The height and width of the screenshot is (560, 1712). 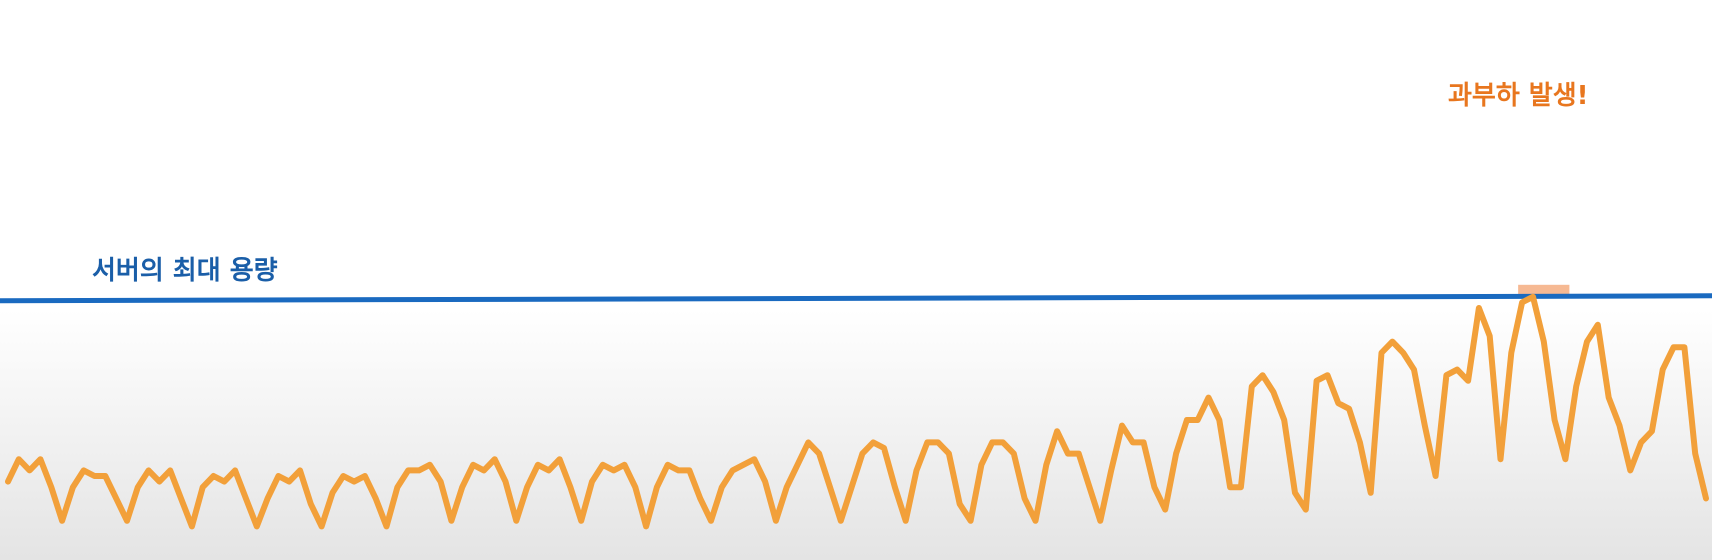 I want to click on capacity-line, so click(x=856, y=298).